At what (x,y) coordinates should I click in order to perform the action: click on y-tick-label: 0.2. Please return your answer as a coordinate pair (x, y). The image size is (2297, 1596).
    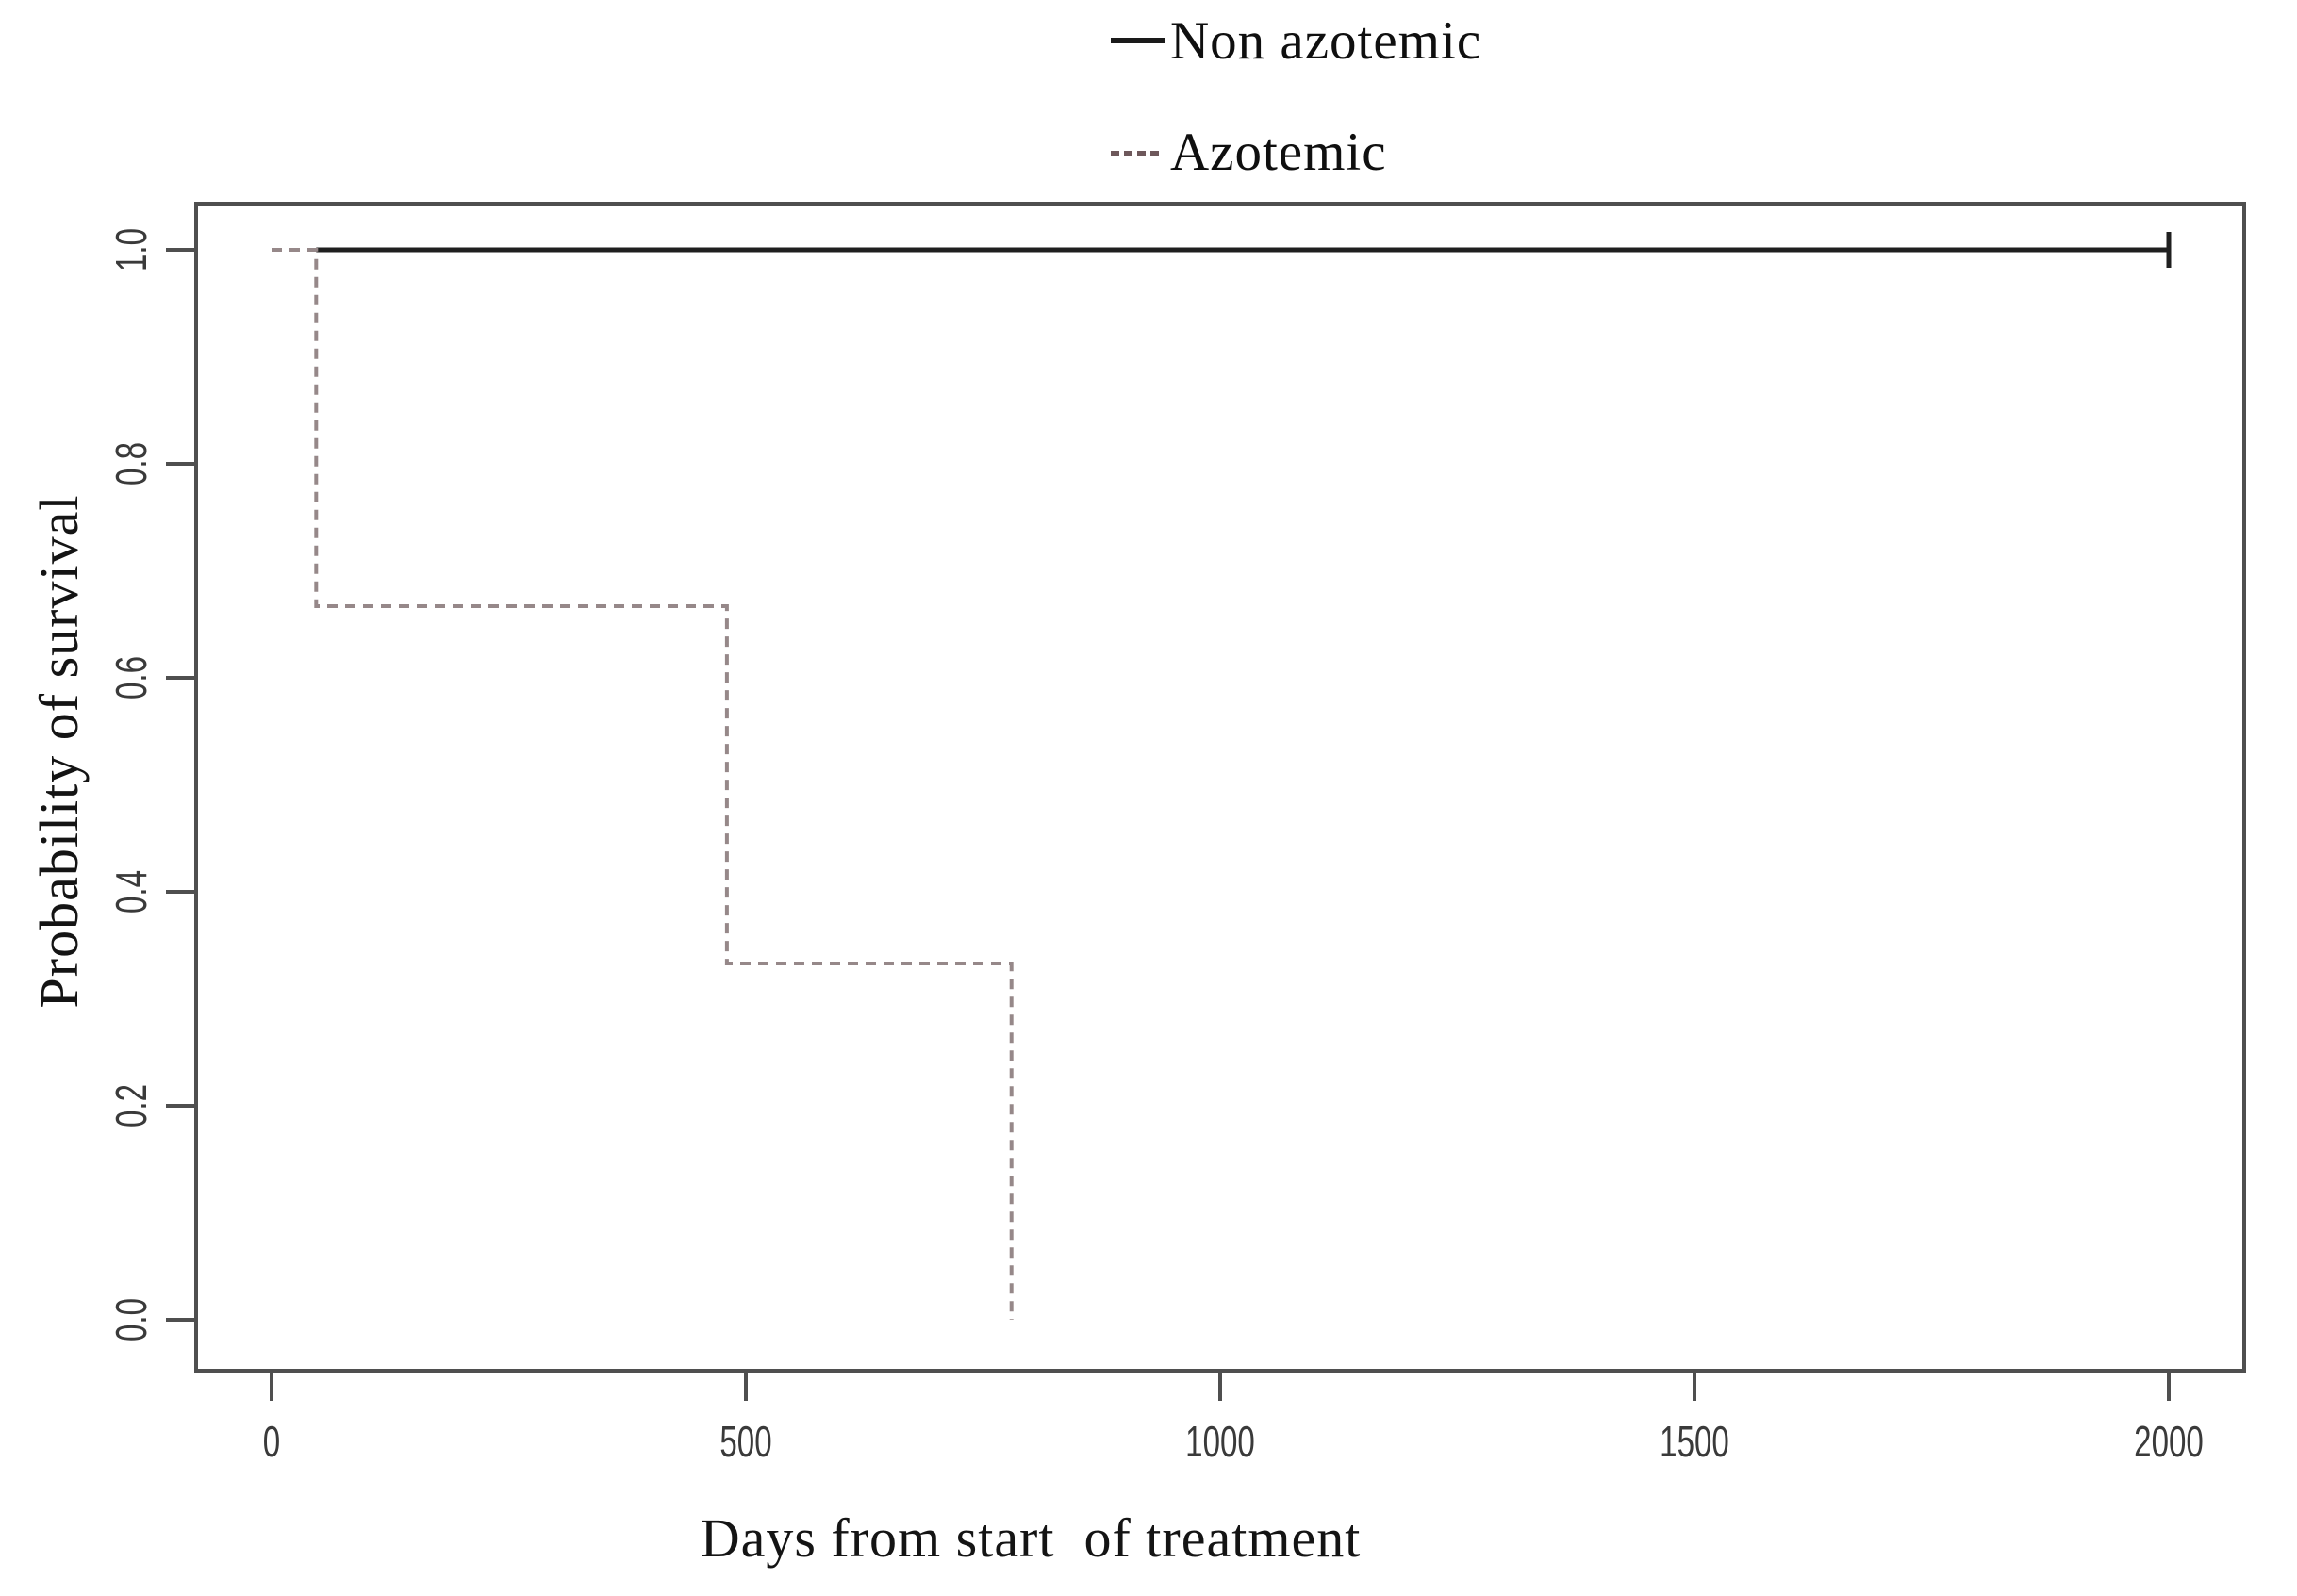
    Looking at the image, I should click on (132, 1105).